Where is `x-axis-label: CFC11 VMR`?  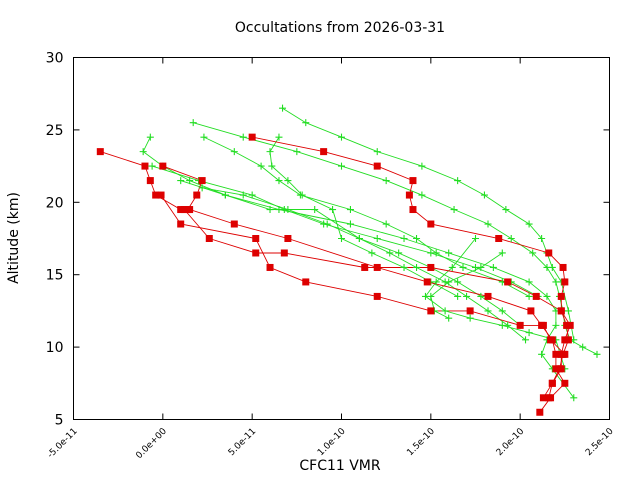
x-axis-label: CFC11 VMR is located at coordinates (340, 466).